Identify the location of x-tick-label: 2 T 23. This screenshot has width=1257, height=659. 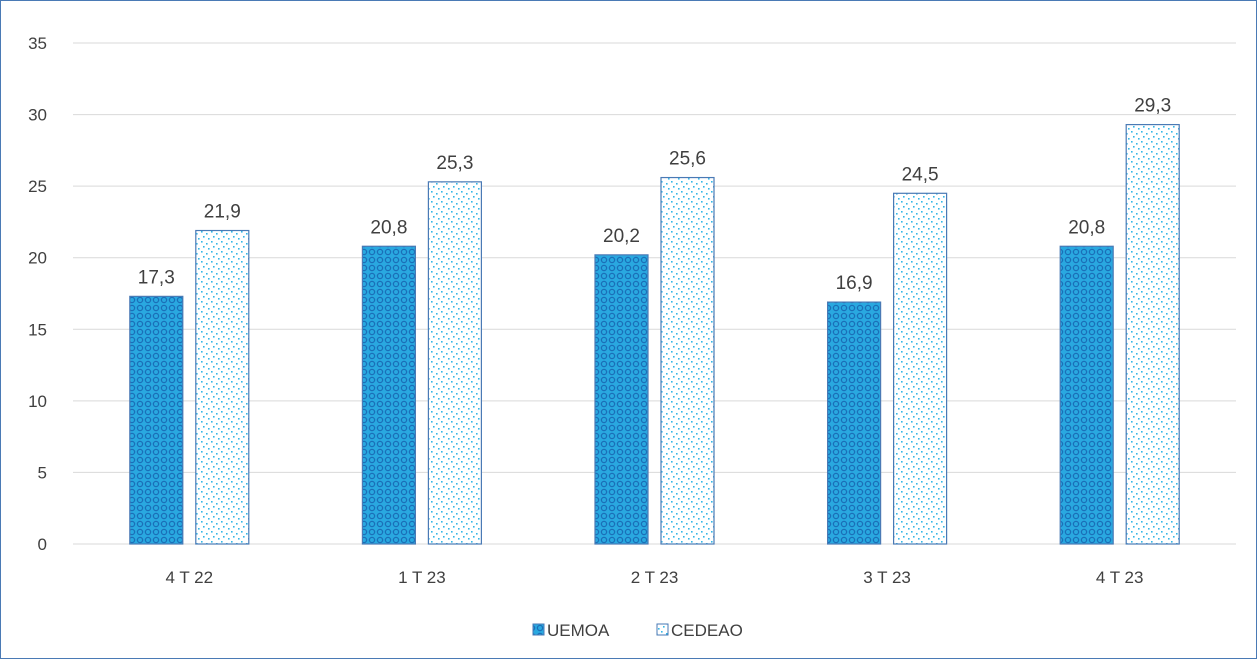
(655, 577).